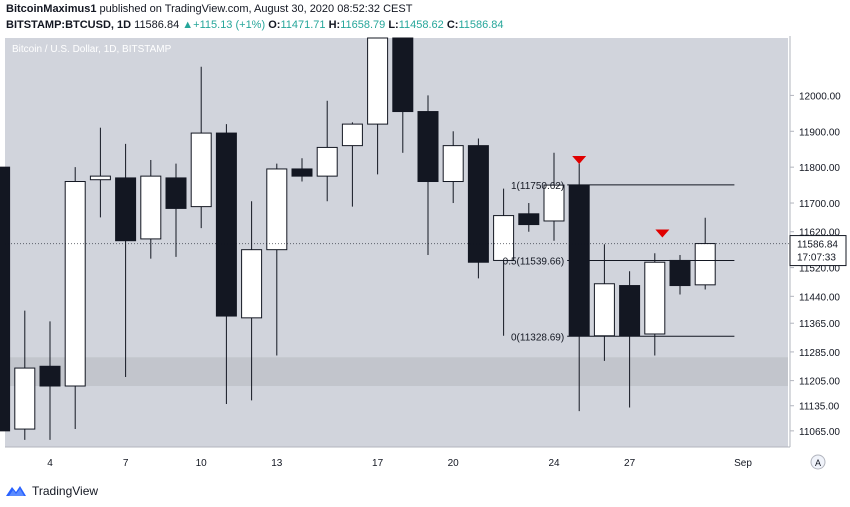 The image size is (850, 507). Describe the element at coordinates (819, 353) in the screenshot. I see `y-tick-label: 11285.00` at that location.